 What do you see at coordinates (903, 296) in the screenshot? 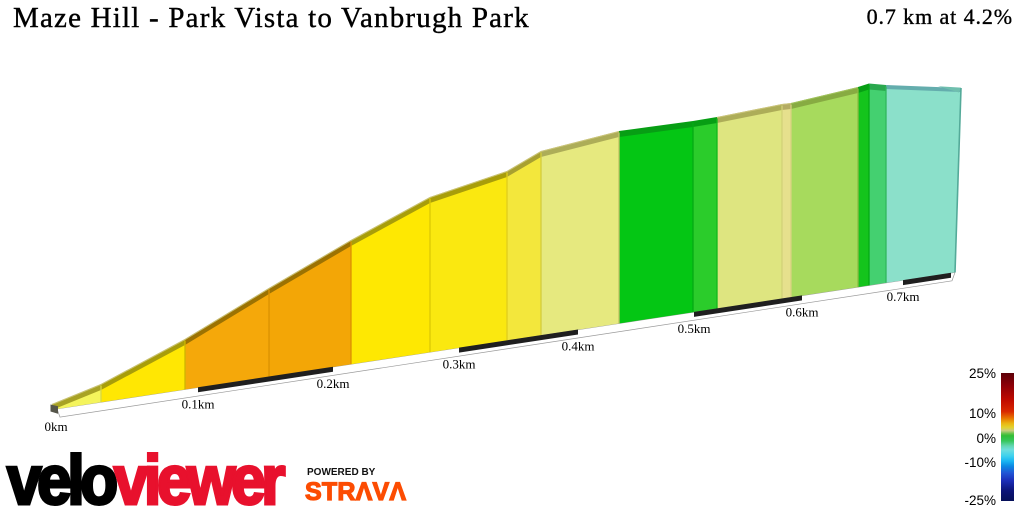
I see `svg-text: 0.7km` at bounding box center [903, 296].